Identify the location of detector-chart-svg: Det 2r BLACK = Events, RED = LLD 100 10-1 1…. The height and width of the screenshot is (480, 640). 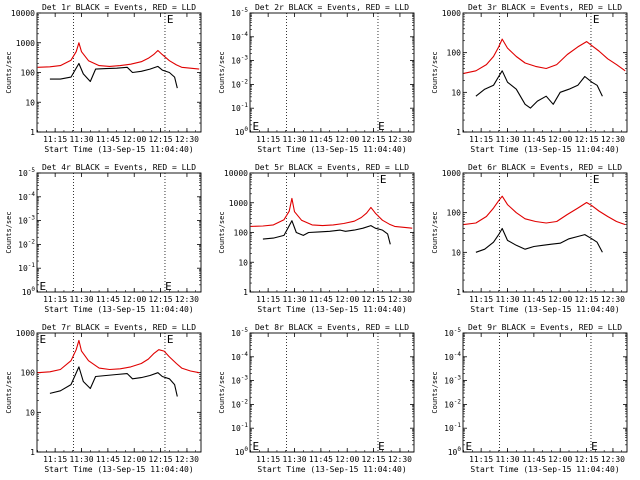
(316, 78).